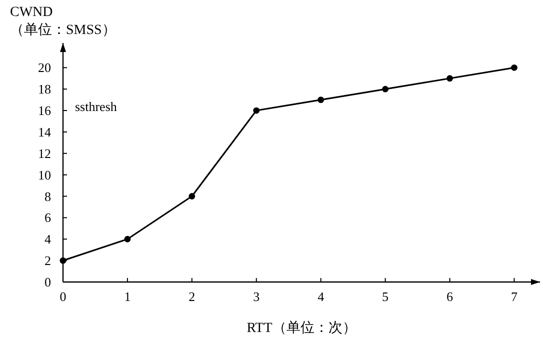 The width and height of the screenshot is (543, 353). What do you see at coordinates (44, 89) in the screenshot?
I see `y-tick-label: 18` at bounding box center [44, 89].